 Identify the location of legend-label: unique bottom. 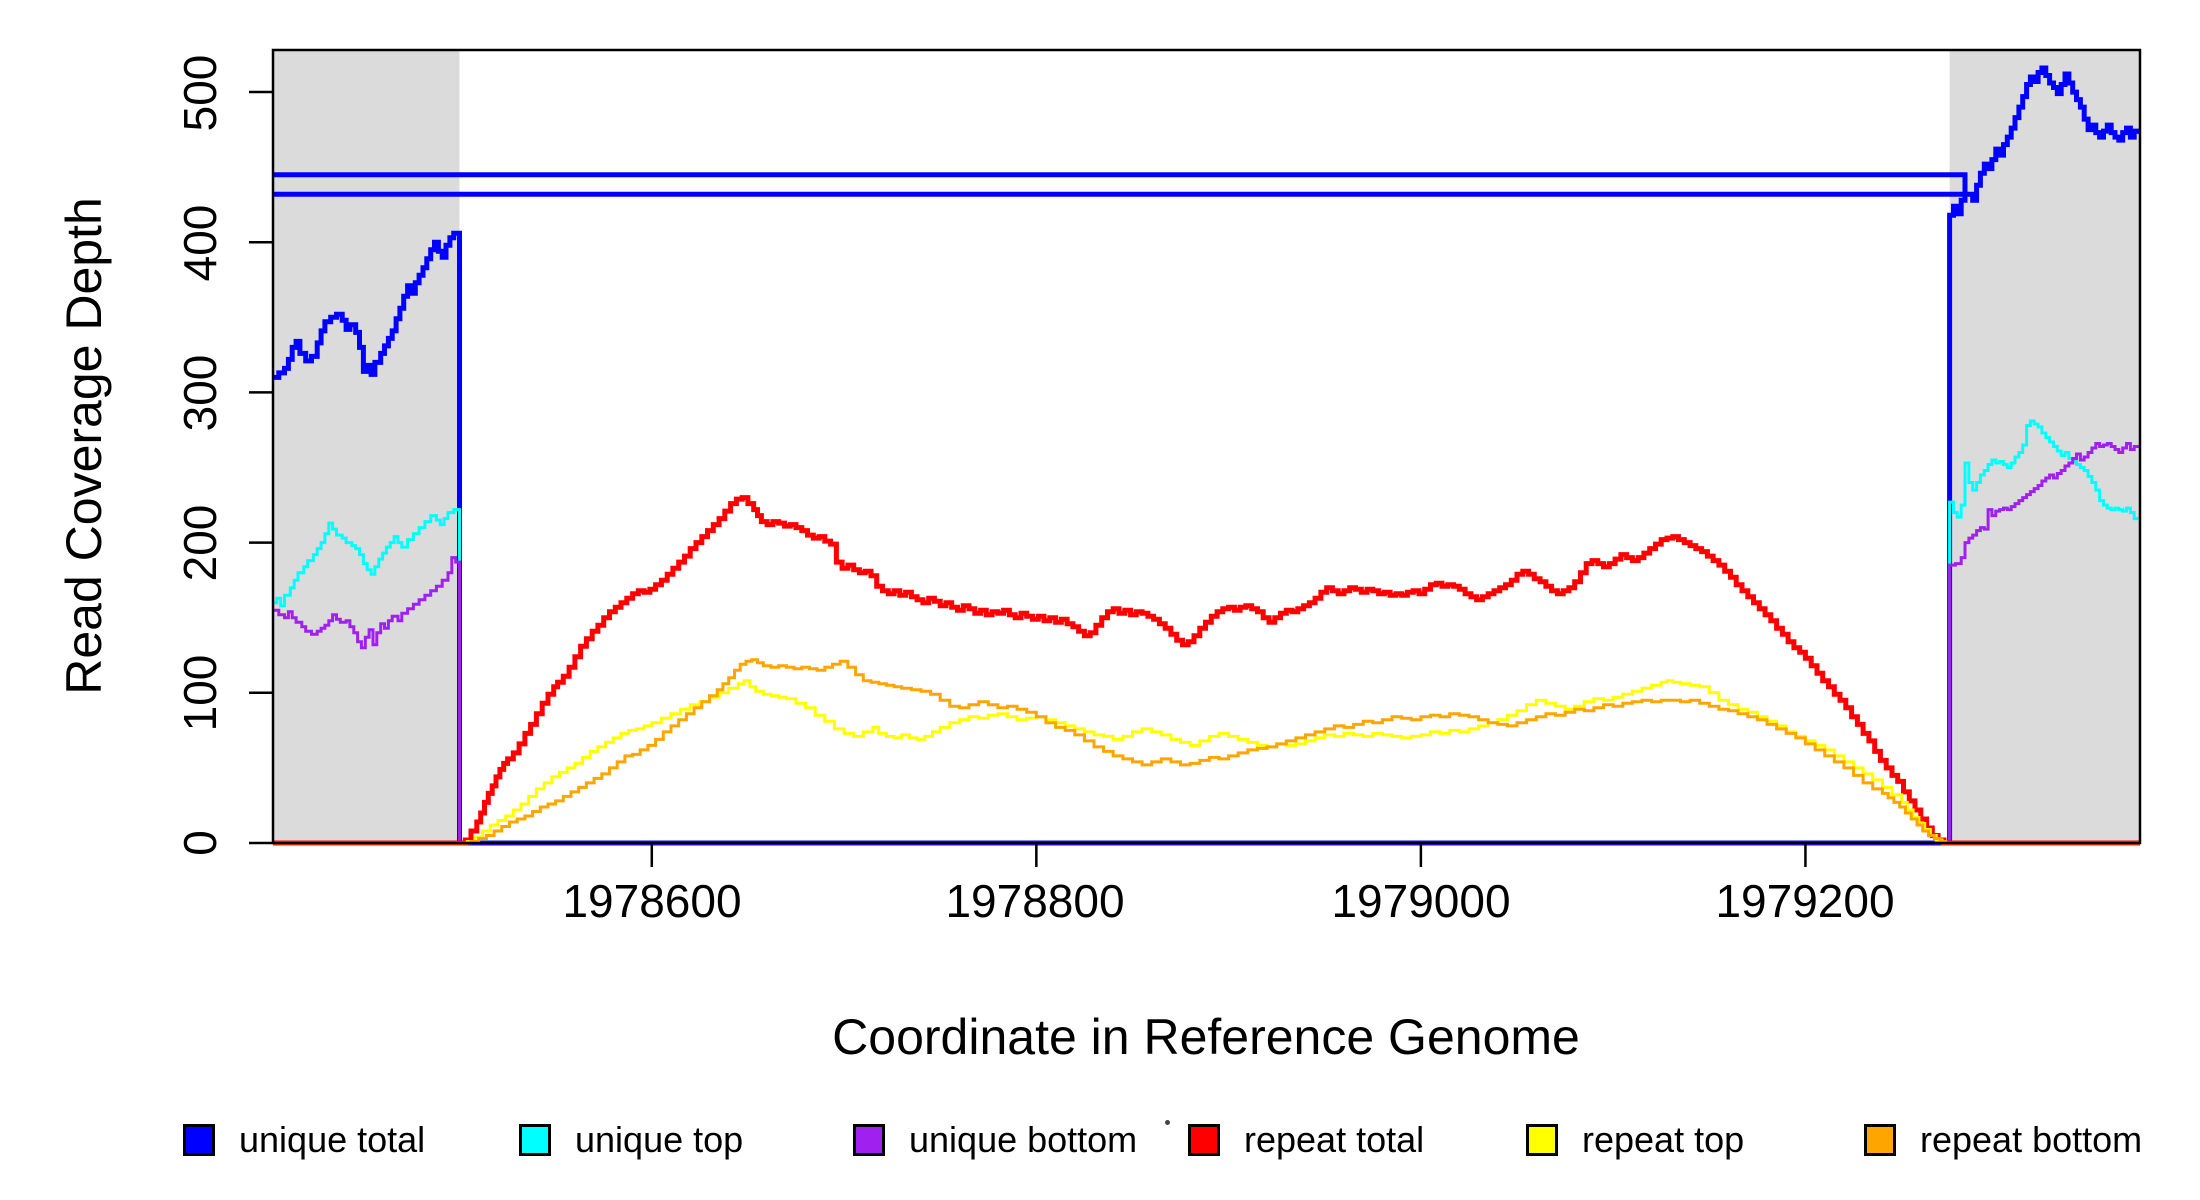
(1023, 1139).